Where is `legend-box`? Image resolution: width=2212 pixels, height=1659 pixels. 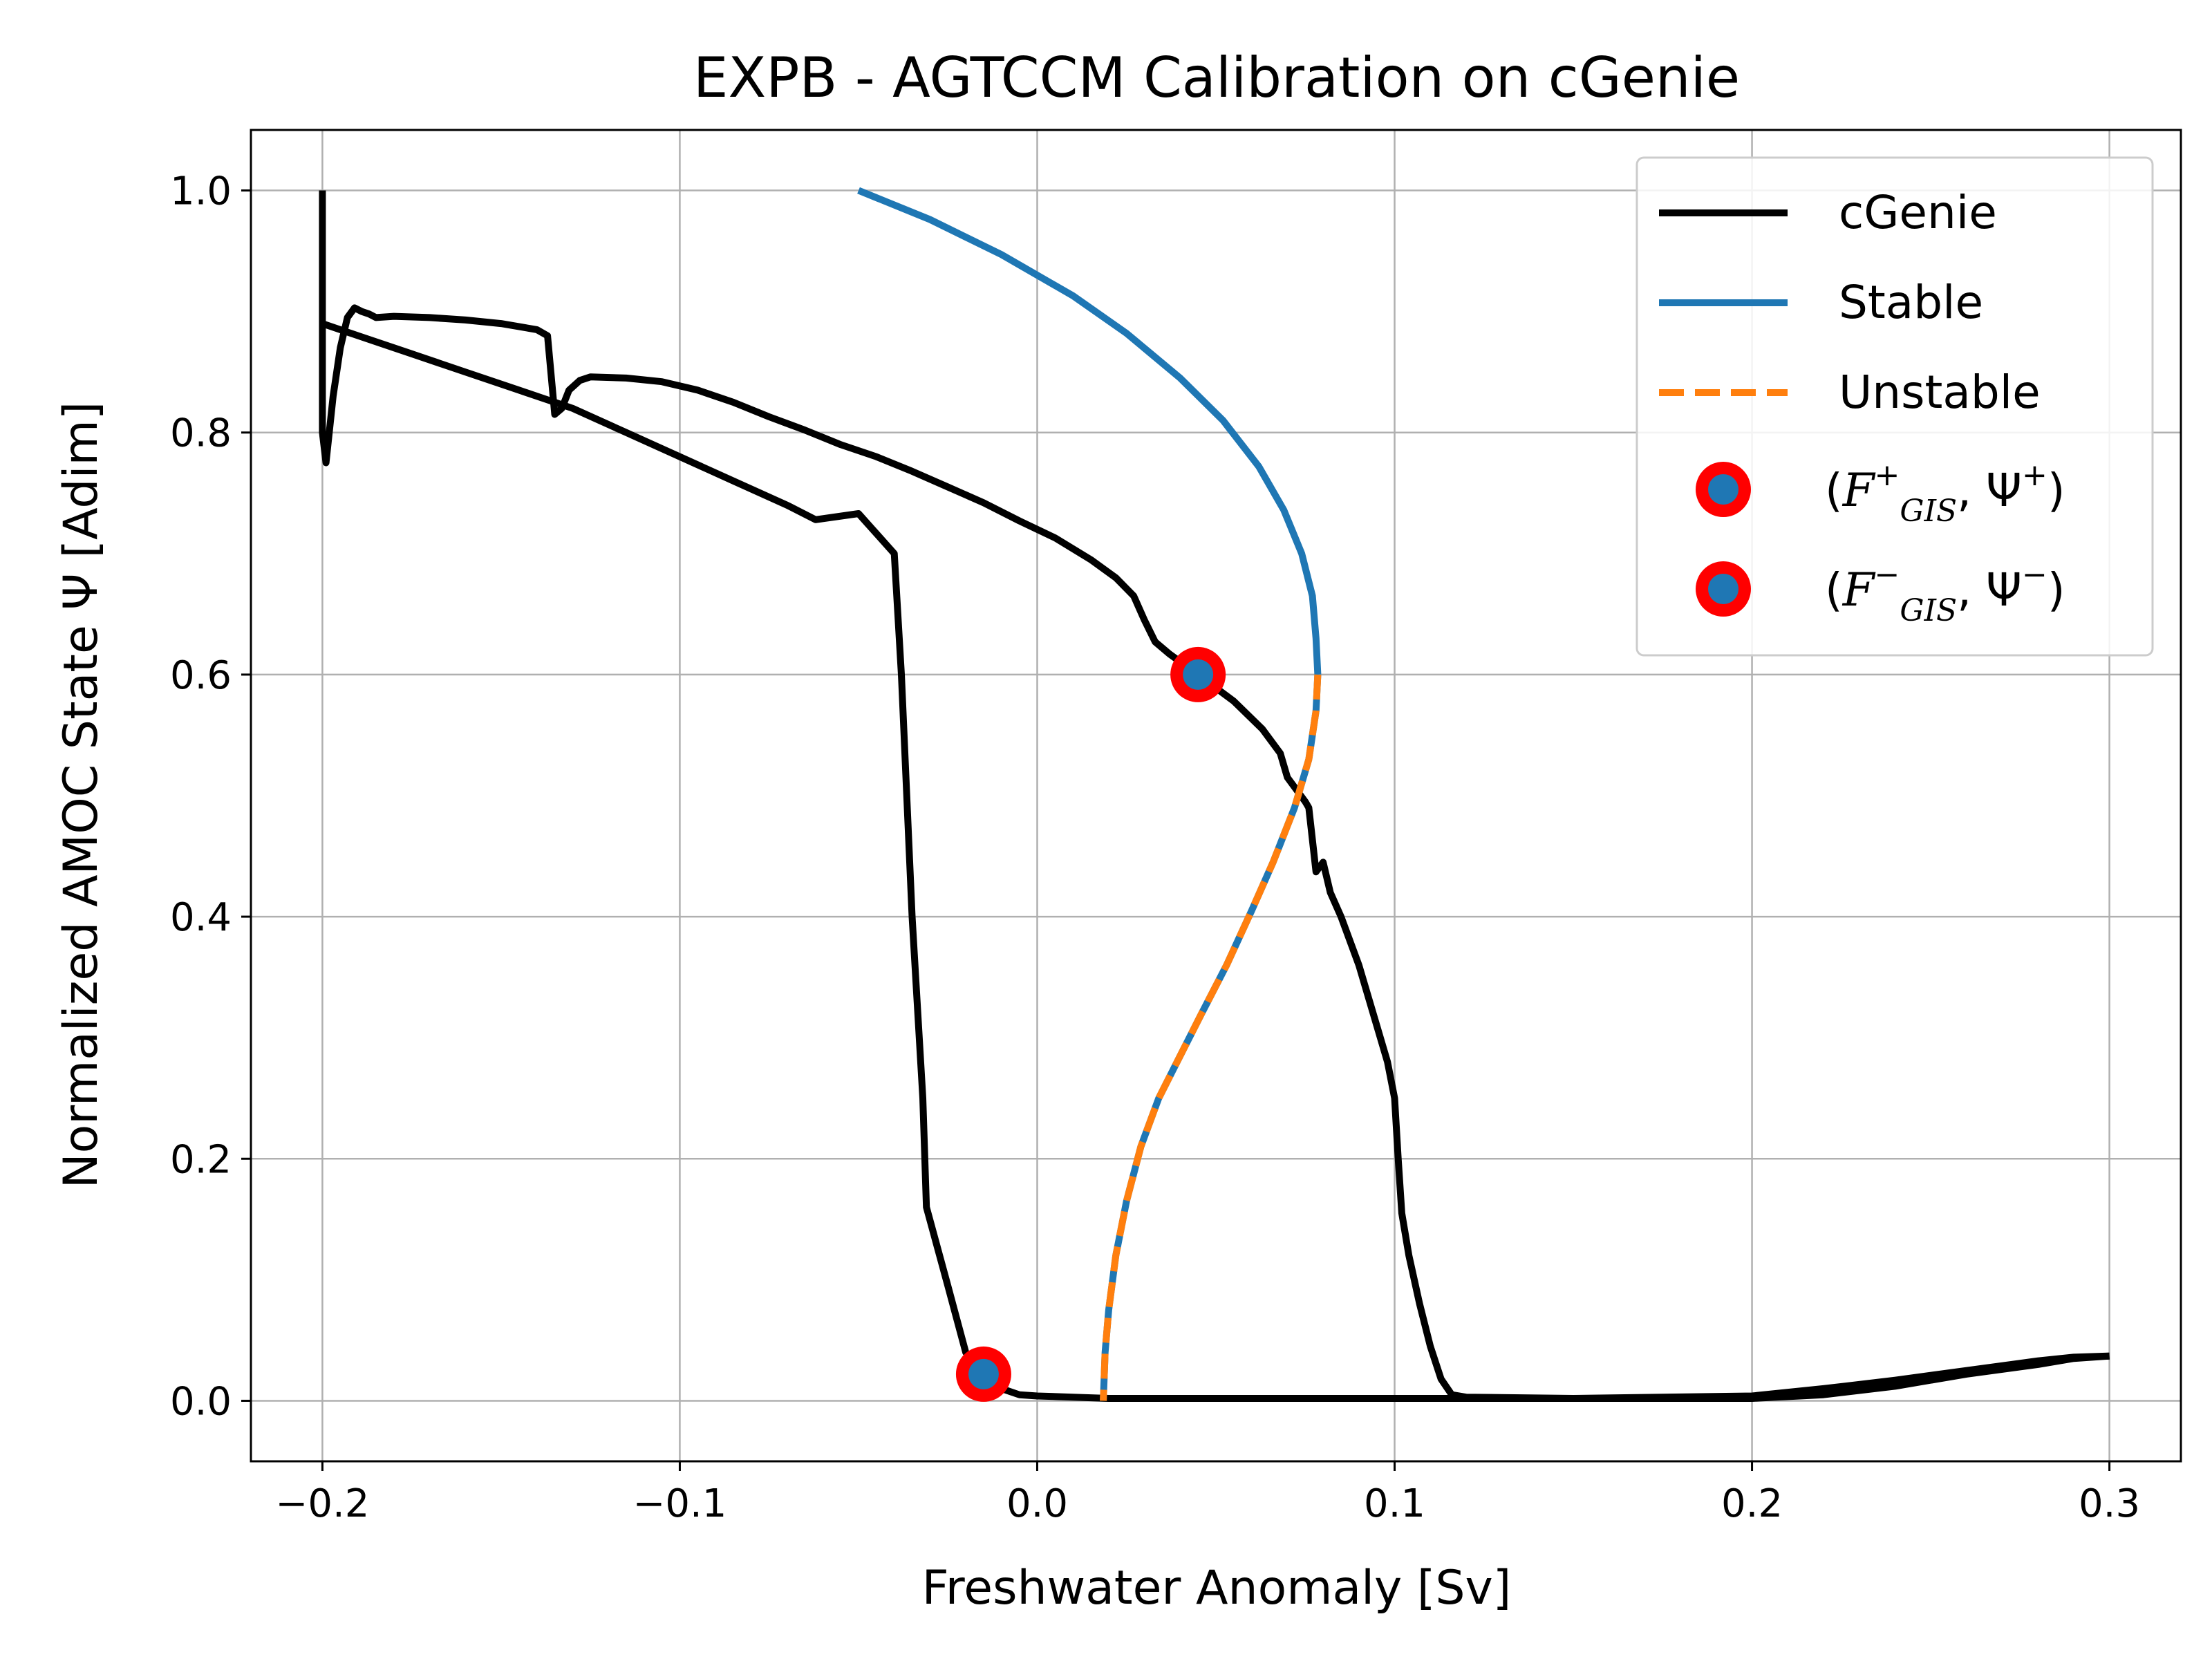 legend-box is located at coordinates (1895, 406).